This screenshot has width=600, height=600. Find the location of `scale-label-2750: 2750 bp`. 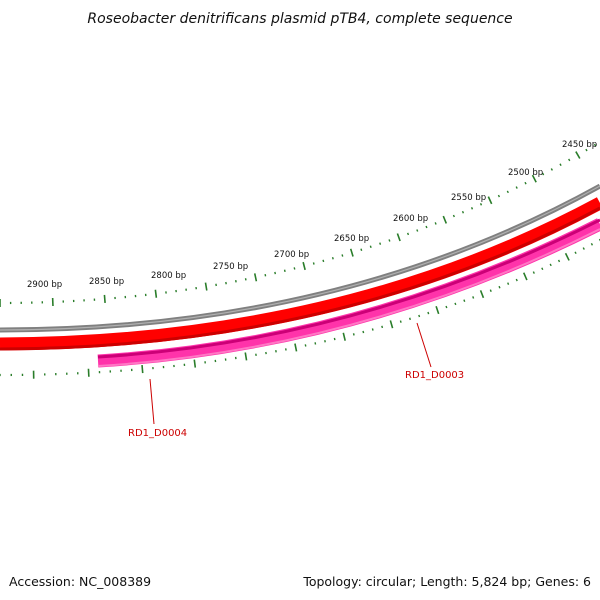

scale-label-2750: 2750 bp is located at coordinates (230, 267).